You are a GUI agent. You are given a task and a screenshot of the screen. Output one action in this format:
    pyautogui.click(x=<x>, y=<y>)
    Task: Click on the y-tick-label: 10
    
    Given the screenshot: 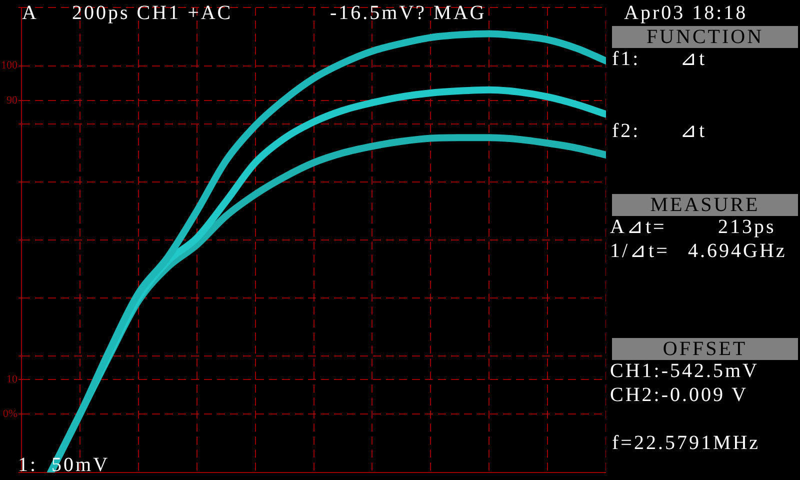 What is the action you would take?
    pyautogui.click(x=12, y=379)
    